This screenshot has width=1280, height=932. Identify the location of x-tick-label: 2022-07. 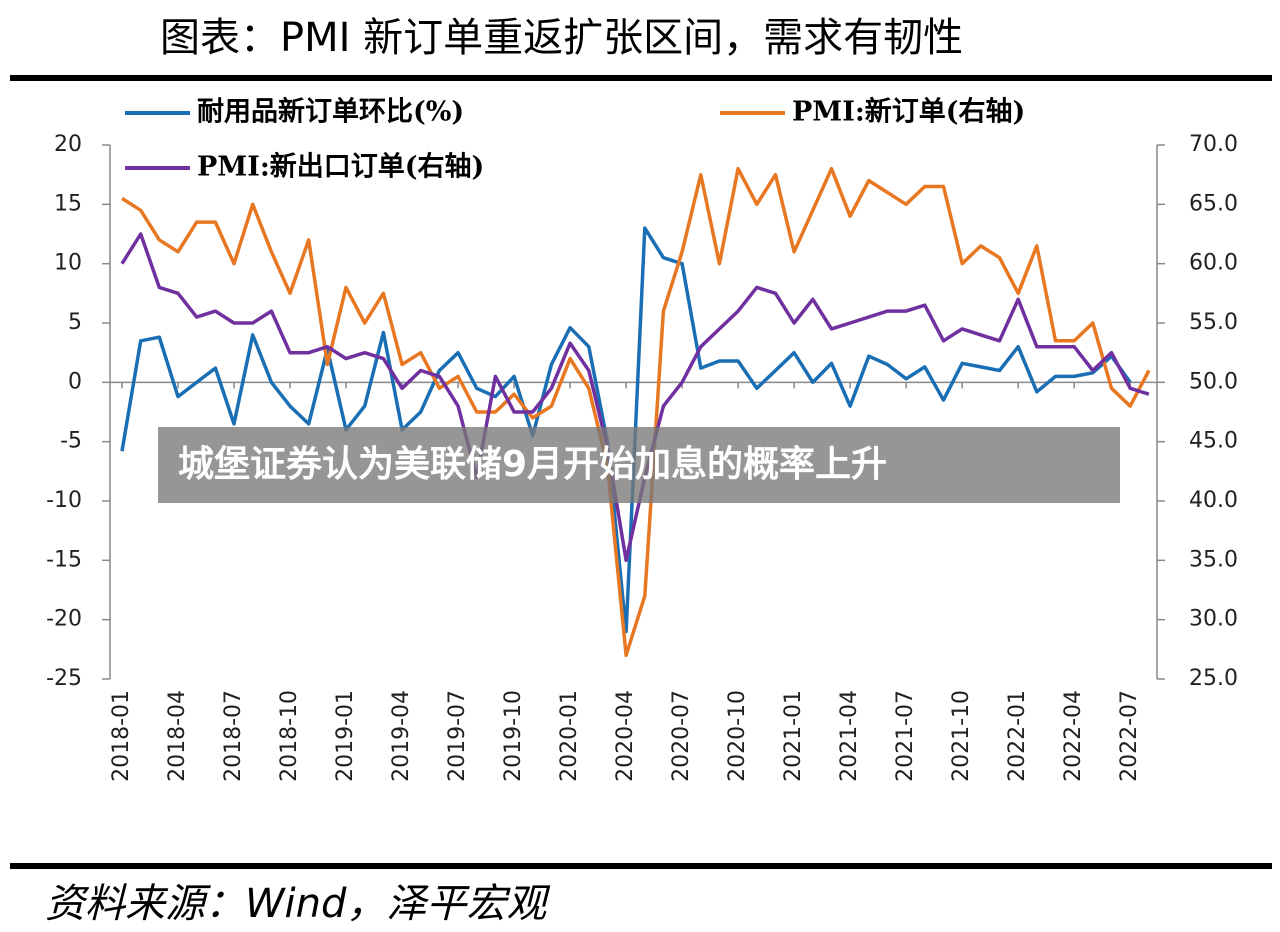
(1129, 736).